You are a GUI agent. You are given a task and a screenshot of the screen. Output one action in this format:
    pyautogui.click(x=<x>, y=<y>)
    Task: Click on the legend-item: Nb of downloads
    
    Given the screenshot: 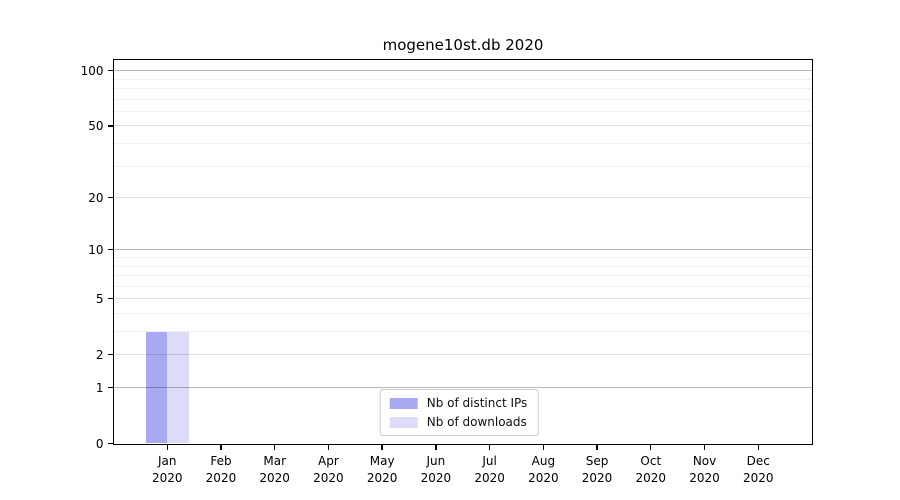 What is the action you would take?
    pyautogui.click(x=458, y=422)
    